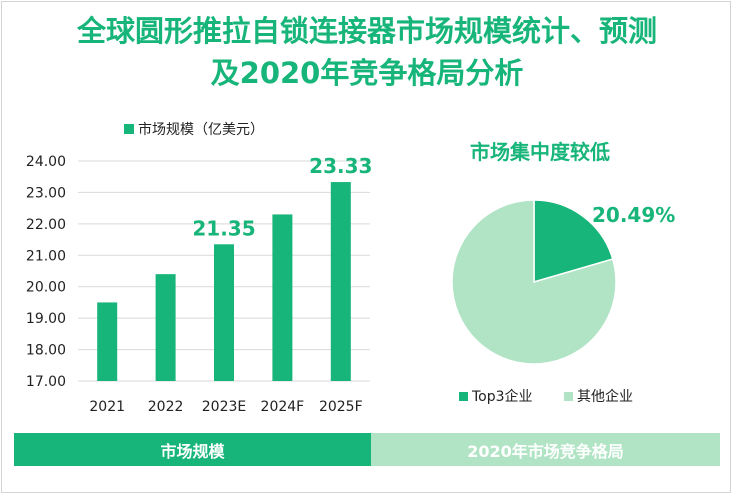 The height and width of the screenshot is (496, 734). I want to click on x-tick-label: 2025F, so click(341, 407).